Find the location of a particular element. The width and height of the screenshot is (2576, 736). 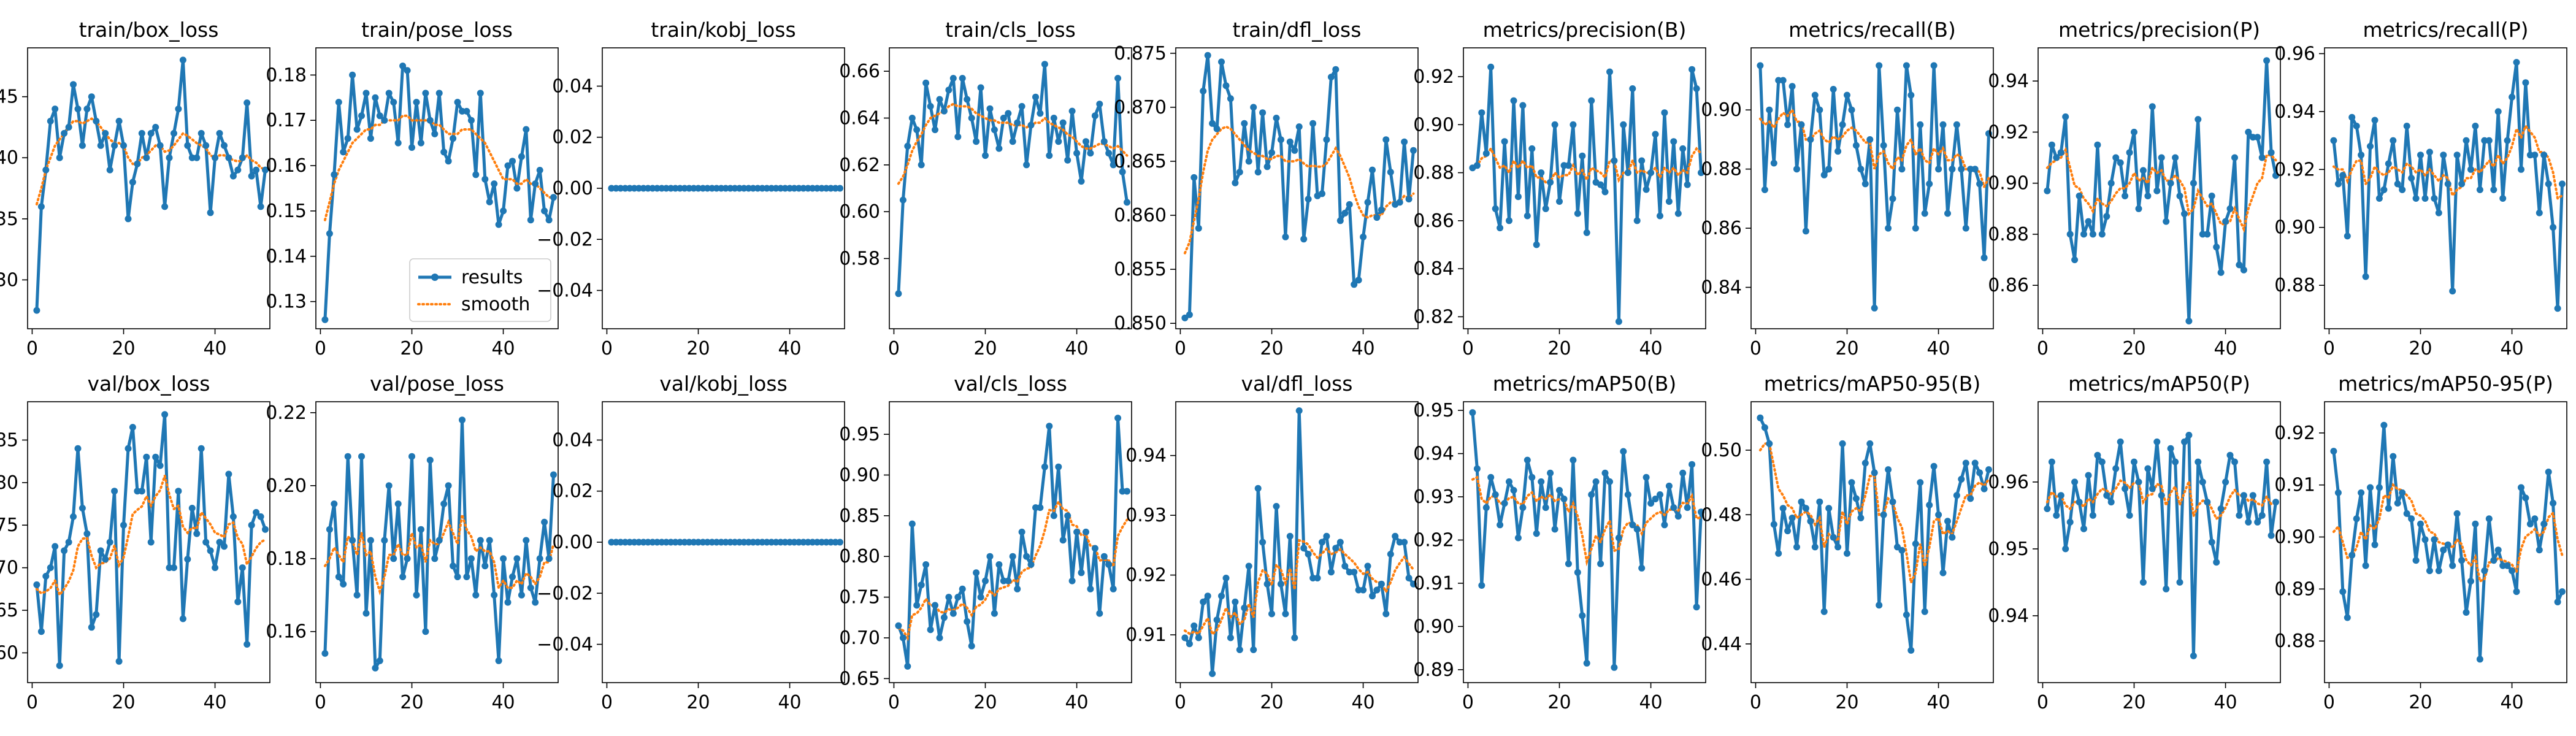

y-tick-label: 0.91 is located at coordinates (1146, 635).